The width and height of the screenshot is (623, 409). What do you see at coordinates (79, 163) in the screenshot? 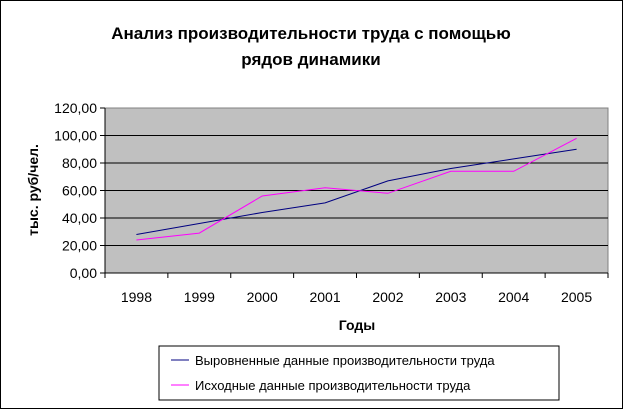
I see `y-tick-label: 80,00` at bounding box center [79, 163].